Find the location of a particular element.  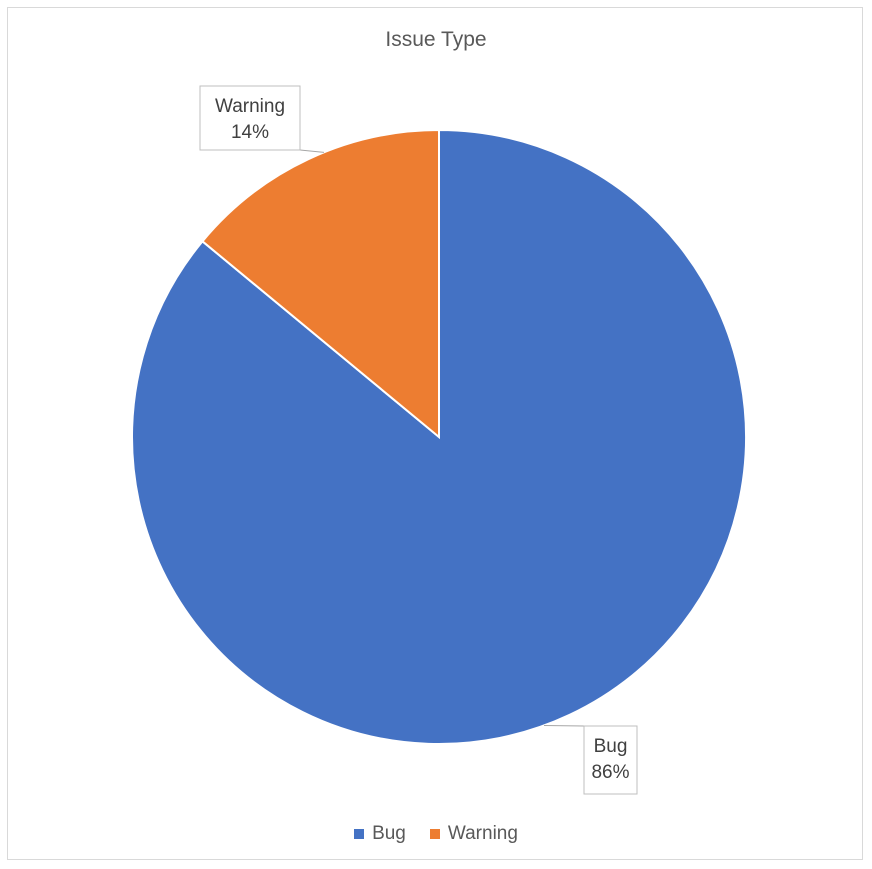

data-label-percent-warning: 14% is located at coordinates (250, 132).